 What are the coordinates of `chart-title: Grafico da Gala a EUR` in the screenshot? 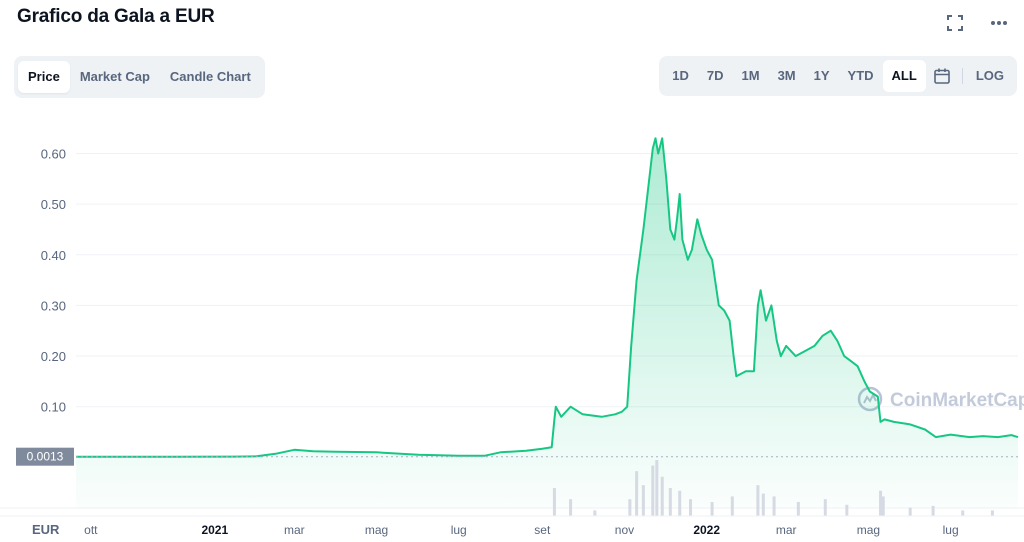 It's located at (116, 16).